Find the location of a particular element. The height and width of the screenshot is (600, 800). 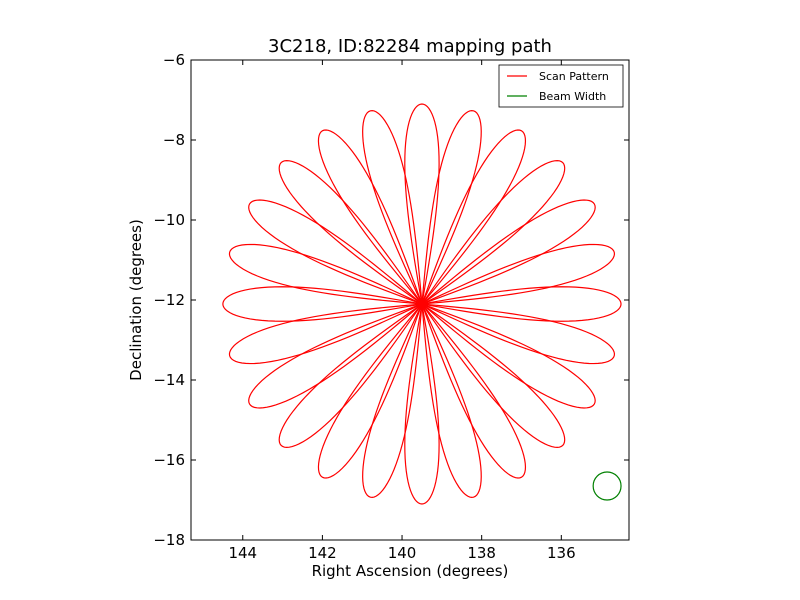

y-tick-label: −10 is located at coordinates (169, 220).